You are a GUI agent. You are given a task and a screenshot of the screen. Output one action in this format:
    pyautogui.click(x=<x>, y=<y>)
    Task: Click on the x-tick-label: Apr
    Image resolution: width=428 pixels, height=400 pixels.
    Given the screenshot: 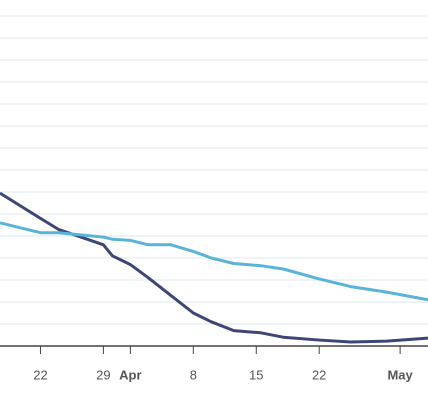 What is the action you would take?
    pyautogui.click(x=130, y=374)
    